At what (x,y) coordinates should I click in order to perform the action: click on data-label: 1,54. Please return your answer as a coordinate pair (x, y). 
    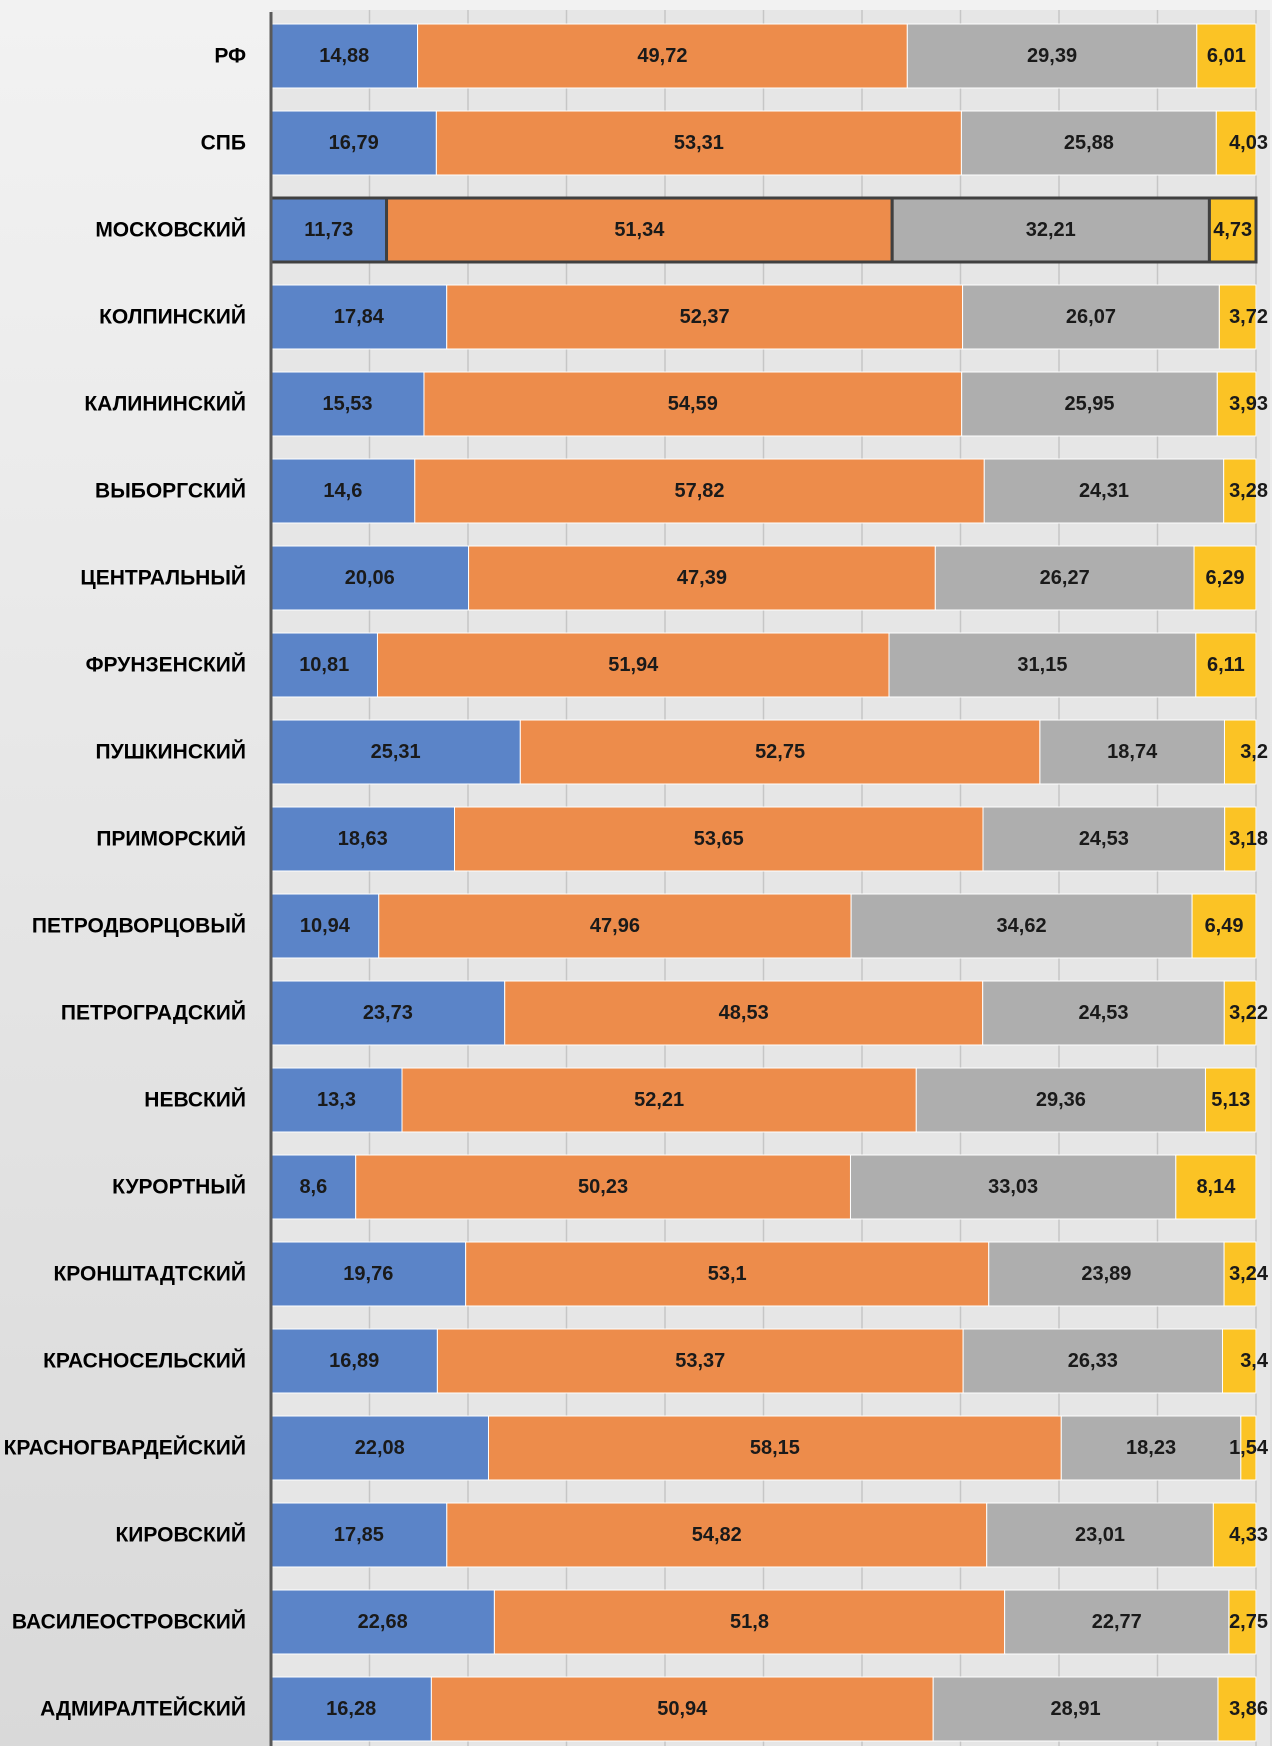
    Looking at the image, I should click on (1249, 1448).